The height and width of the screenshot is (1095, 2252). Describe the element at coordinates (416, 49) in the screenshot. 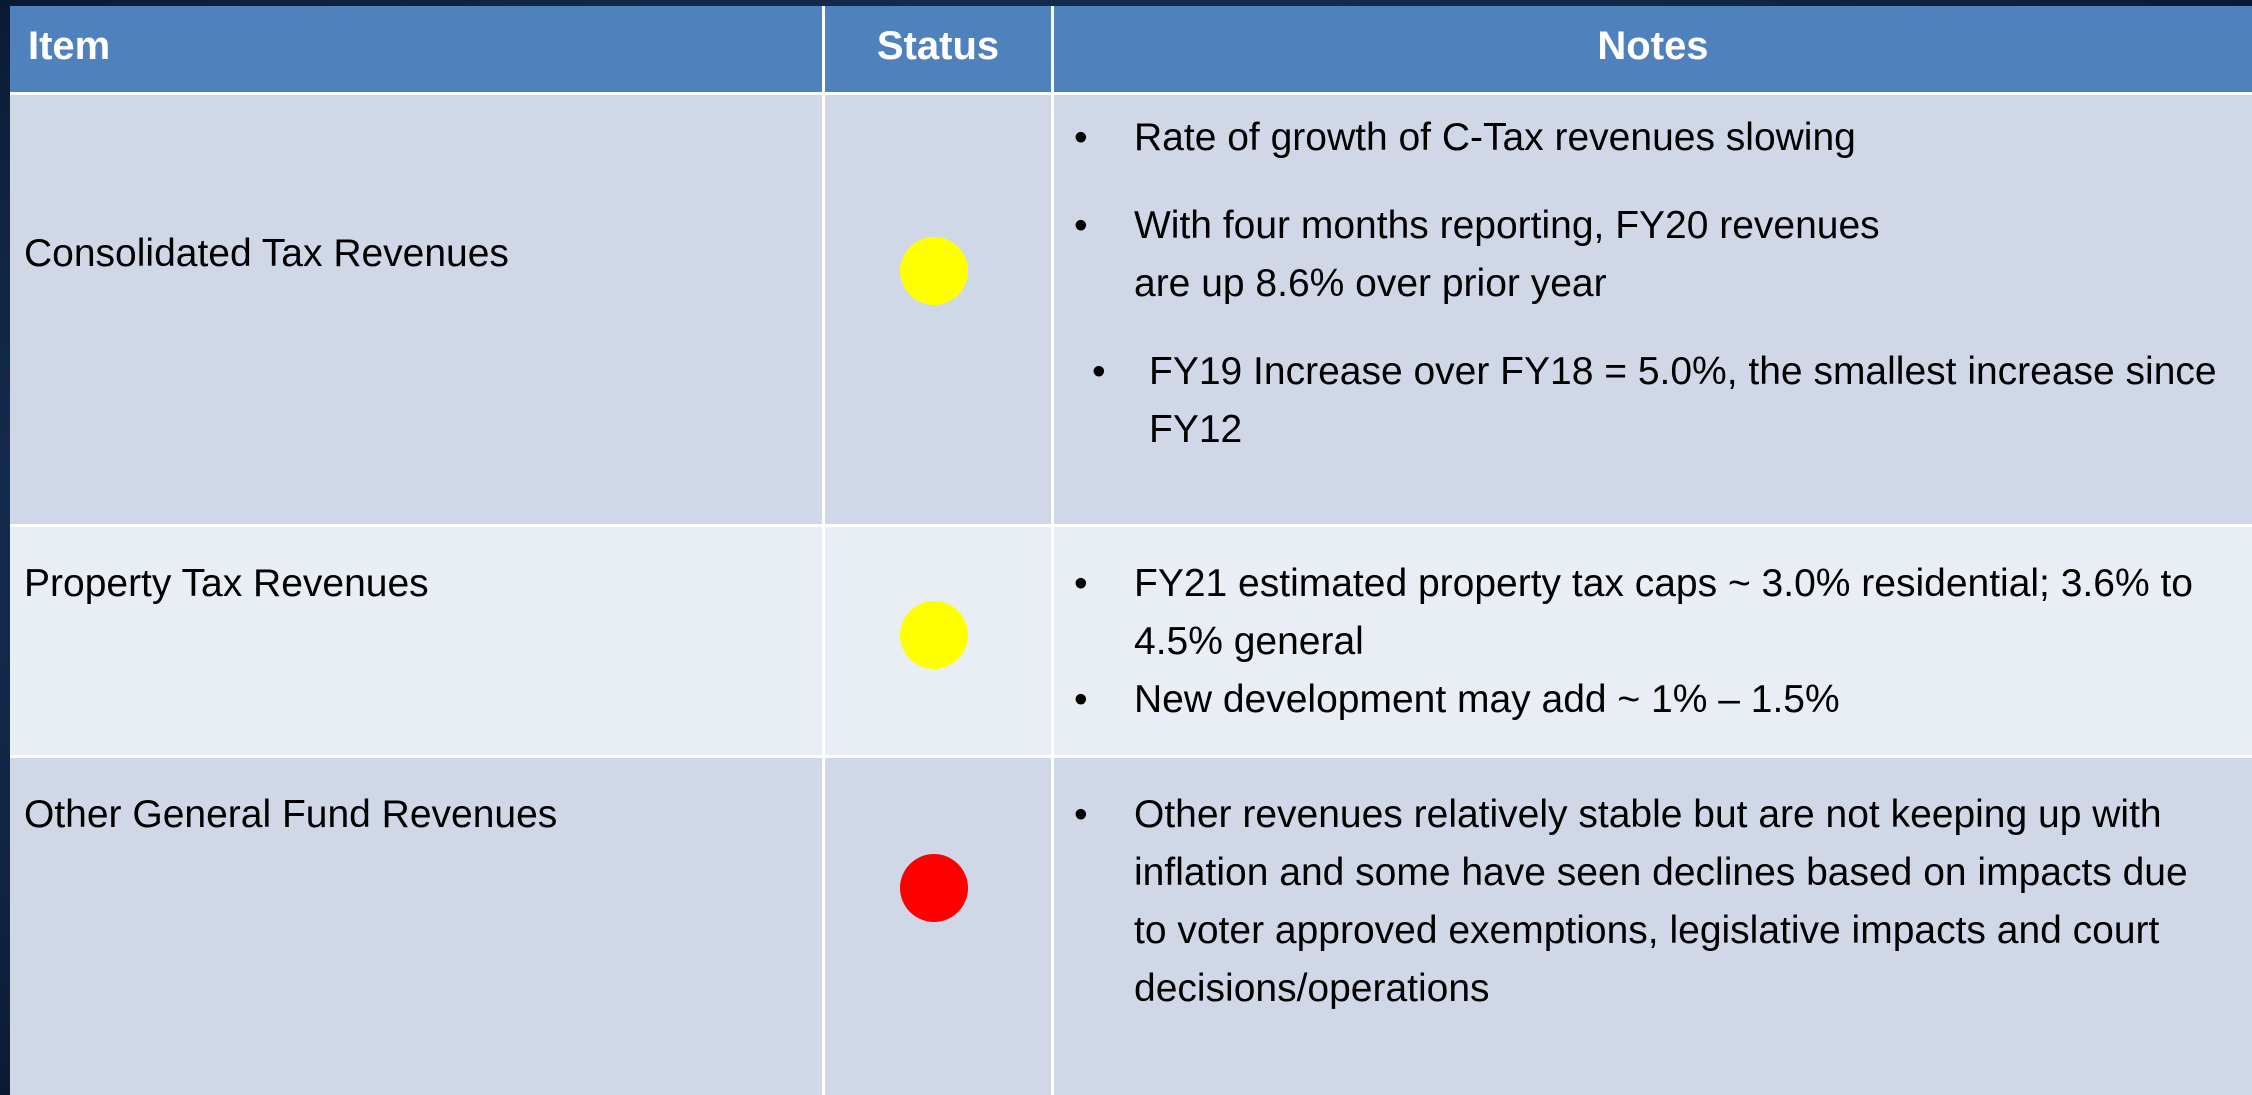

I see `header-cell: Item` at that location.